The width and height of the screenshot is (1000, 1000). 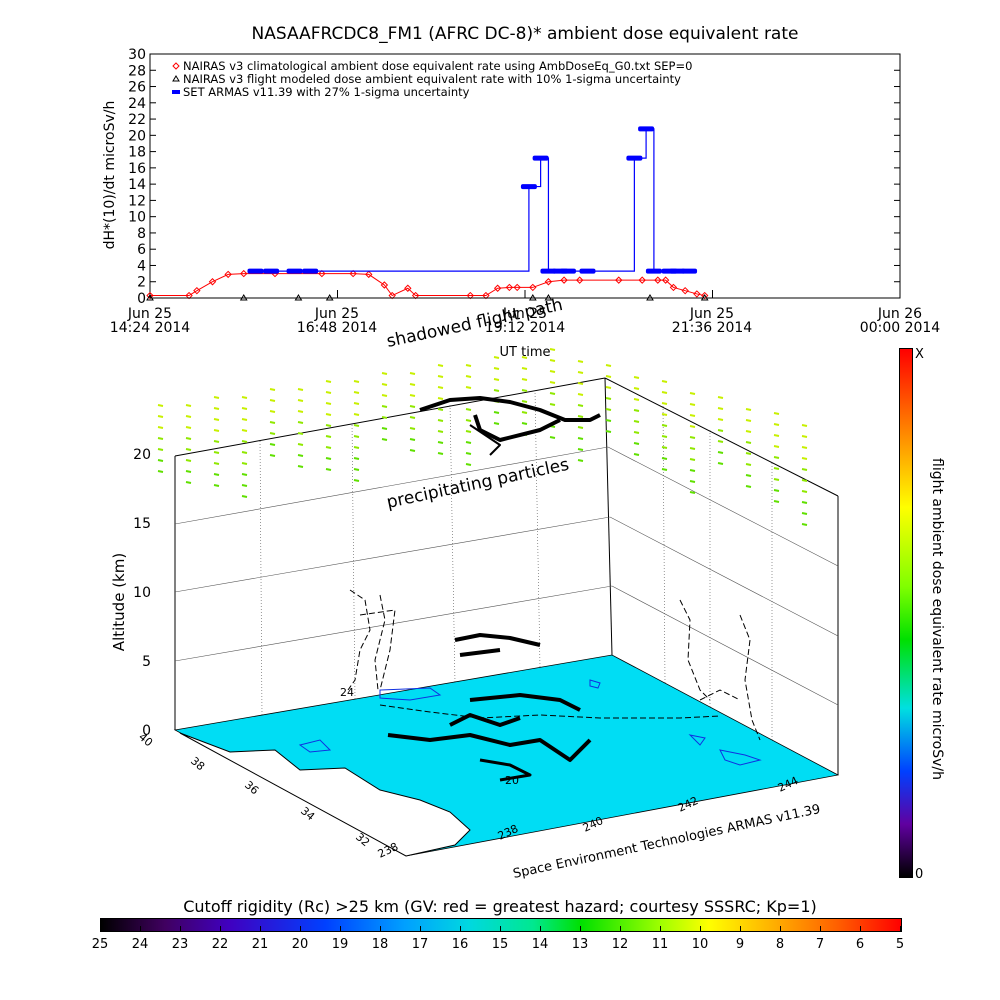 I want to click on legend-marker, so click(x=176, y=78).